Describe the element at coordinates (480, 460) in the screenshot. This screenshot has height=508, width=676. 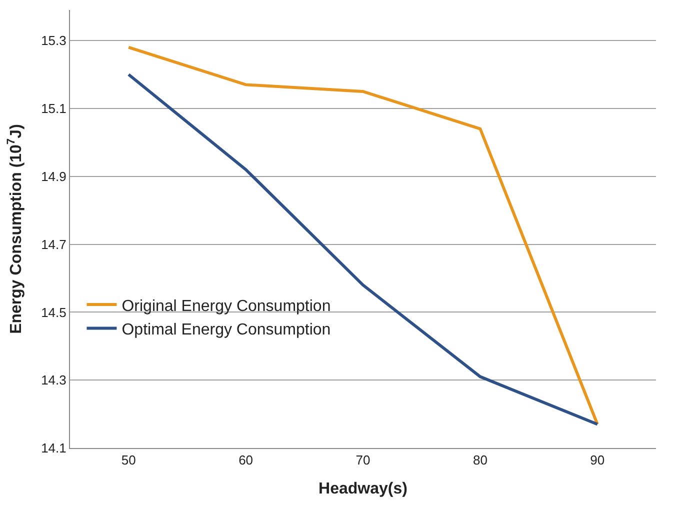
I see `x-tick-label: 80` at that location.